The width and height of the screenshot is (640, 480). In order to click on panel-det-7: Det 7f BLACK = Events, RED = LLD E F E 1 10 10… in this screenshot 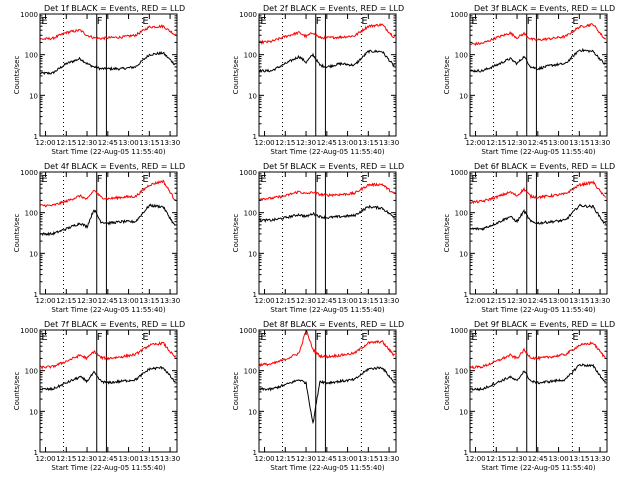, I will do `click(99, 396)`.